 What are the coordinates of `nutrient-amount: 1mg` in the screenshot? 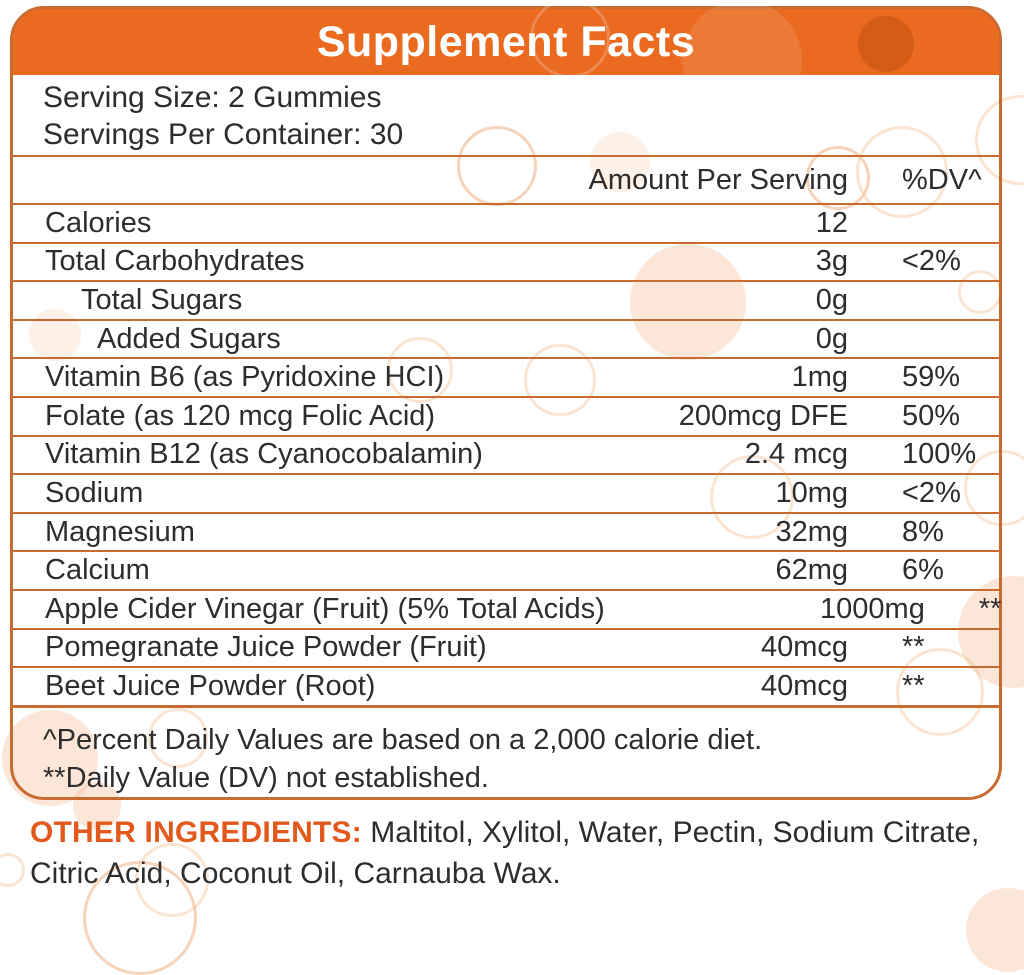 It's located at (819, 377).